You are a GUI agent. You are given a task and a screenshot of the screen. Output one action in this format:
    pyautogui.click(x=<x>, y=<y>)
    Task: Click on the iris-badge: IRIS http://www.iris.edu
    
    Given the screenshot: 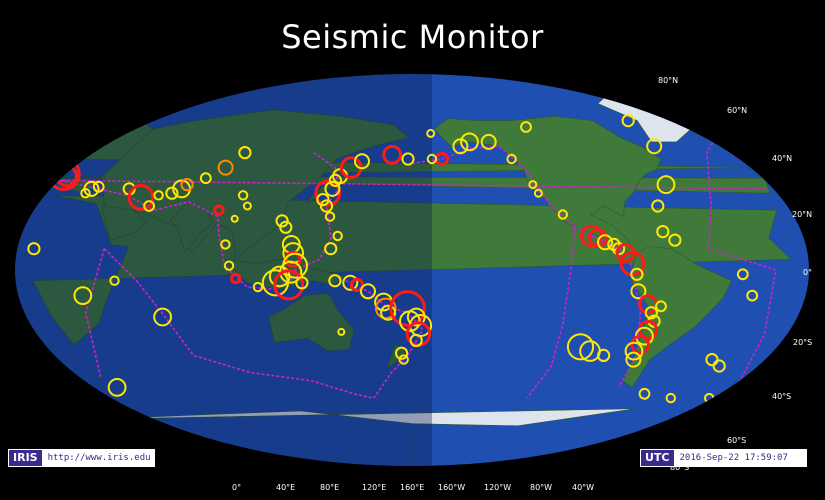 What is the action you would take?
    pyautogui.click(x=81, y=458)
    